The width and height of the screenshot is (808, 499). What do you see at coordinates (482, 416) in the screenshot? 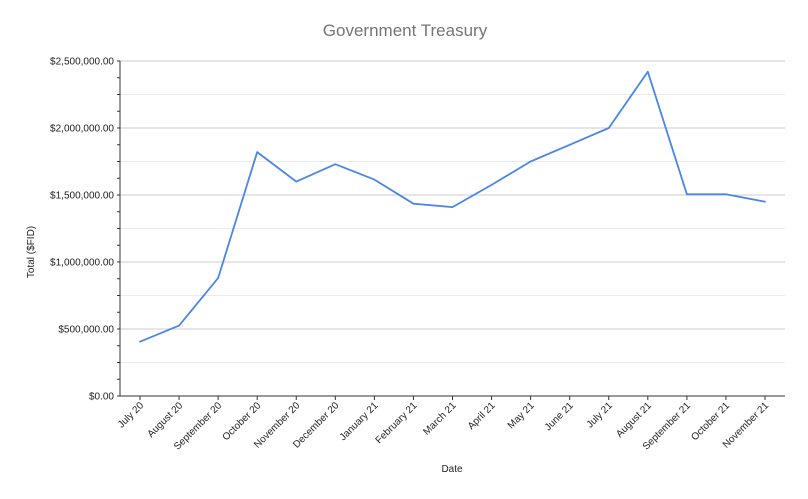
I see `x-tick-label: April 21` at bounding box center [482, 416].